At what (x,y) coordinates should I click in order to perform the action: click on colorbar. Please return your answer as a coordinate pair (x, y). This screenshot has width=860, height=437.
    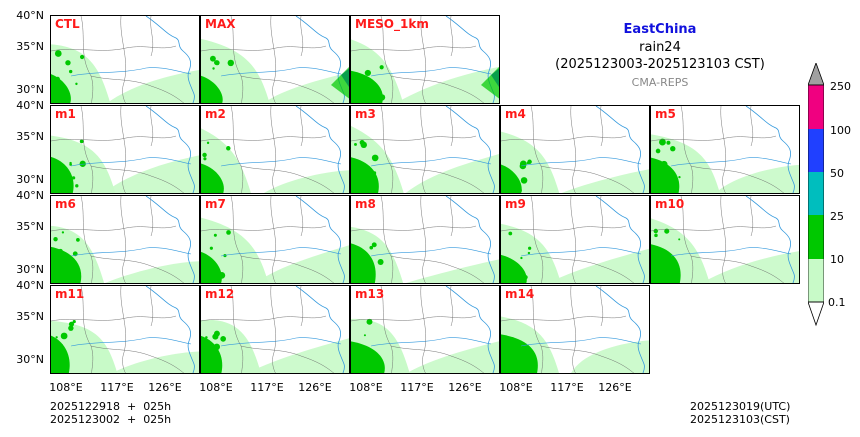
    Looking at the image, I should click on (816, 194).